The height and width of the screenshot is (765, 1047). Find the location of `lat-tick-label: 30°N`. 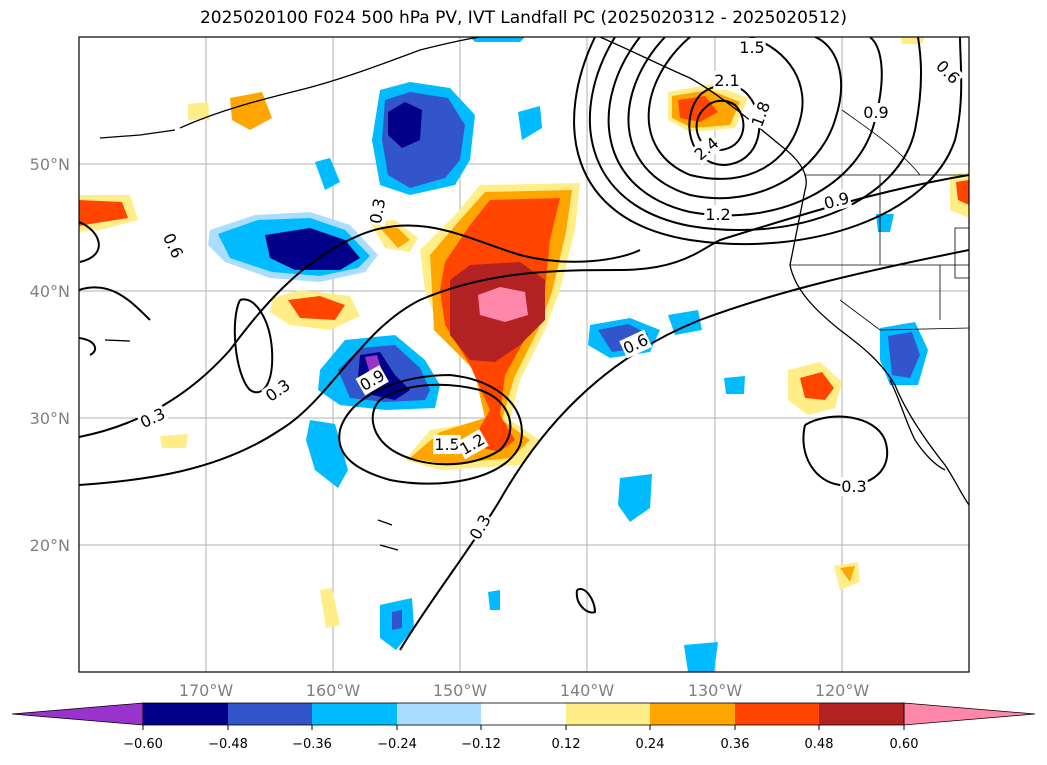

lat-tick-label: 30°N is located at coordinates (50, 418).